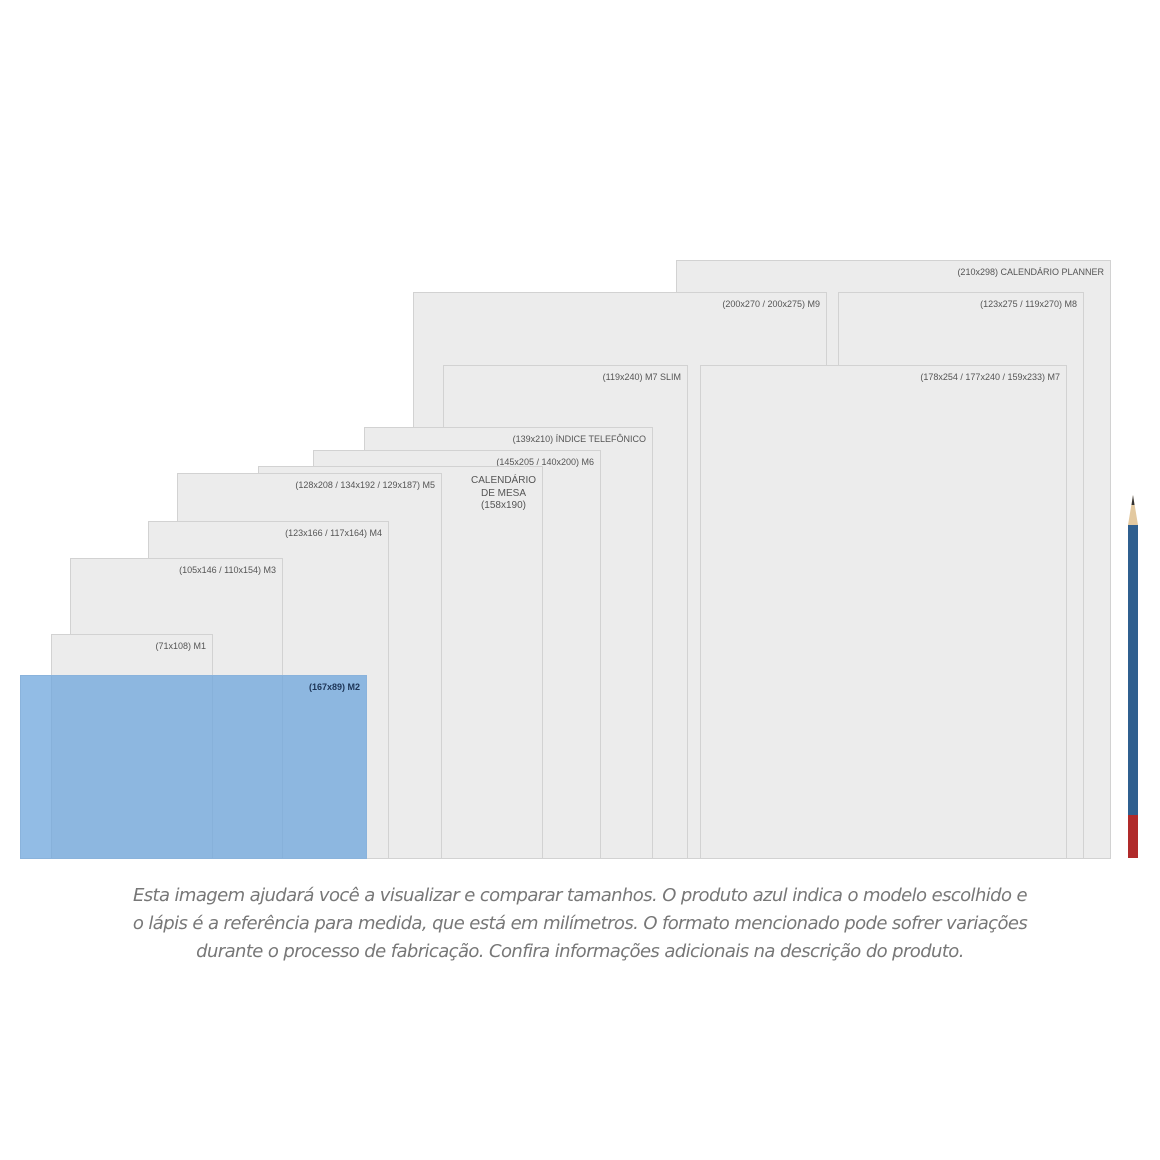 This screenshot has height=1160, width=1160. I want to click on format-box-m2-selected: (167x89) M2, so click(193, 767).